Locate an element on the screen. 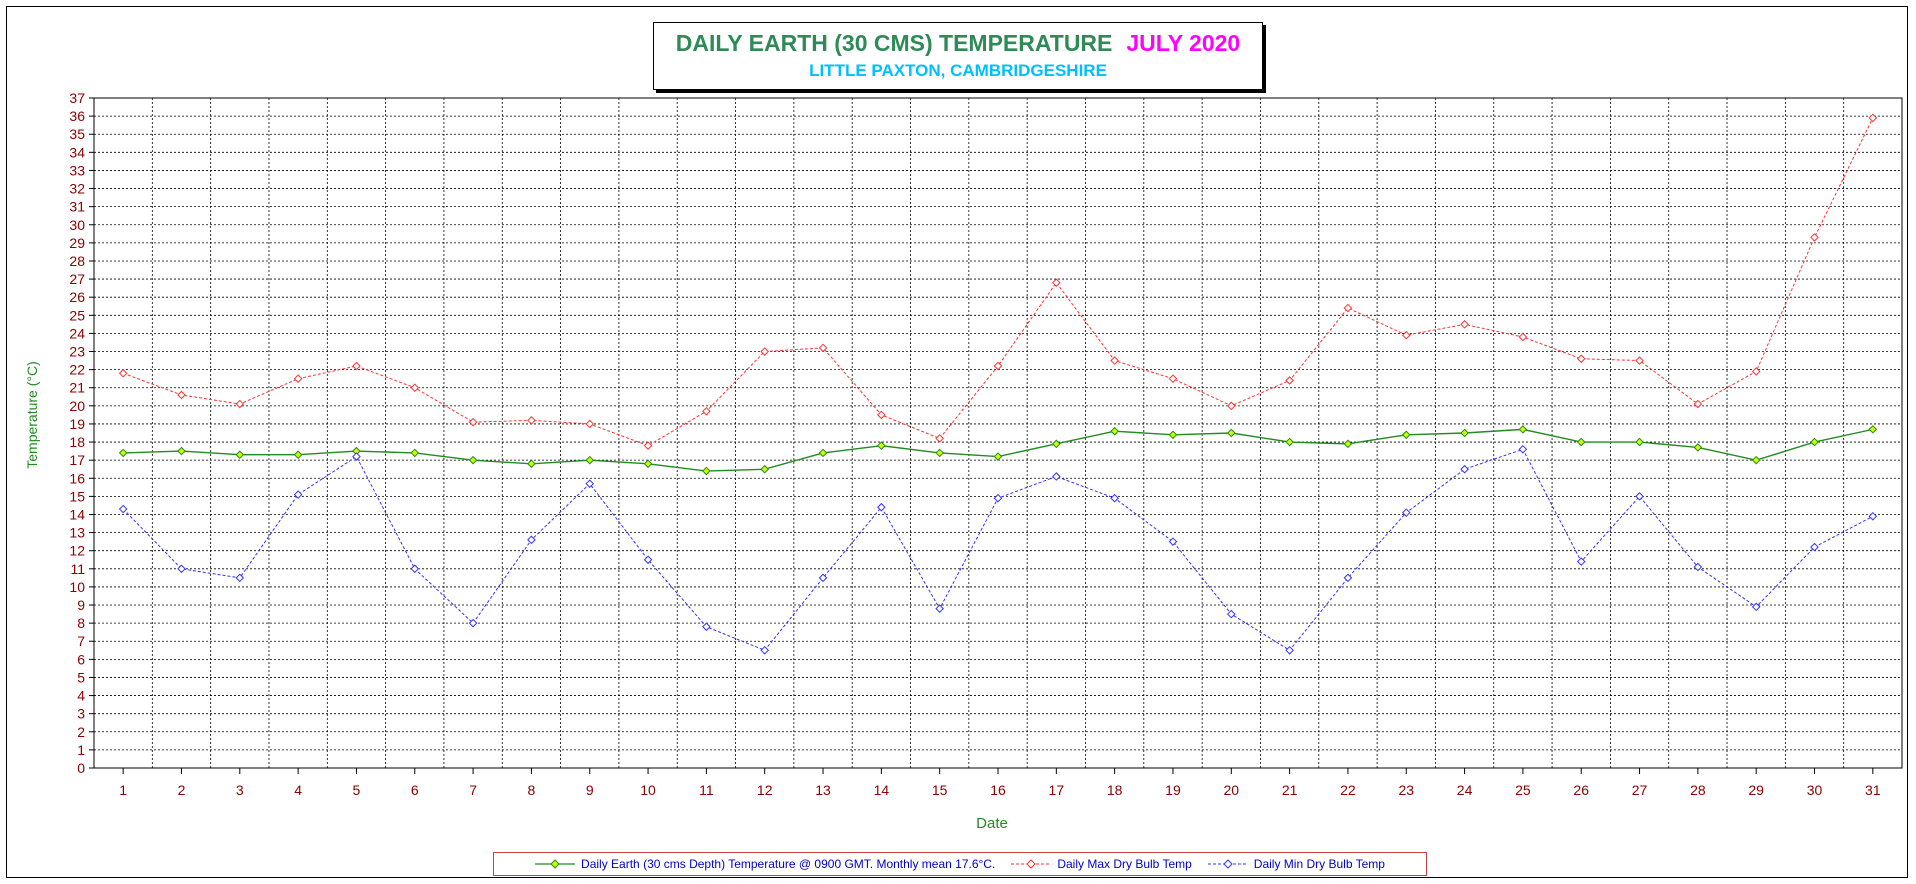 This screenshot has width=1916, height=884. y-tick-label: 4 is located at coordinates (81, 696).